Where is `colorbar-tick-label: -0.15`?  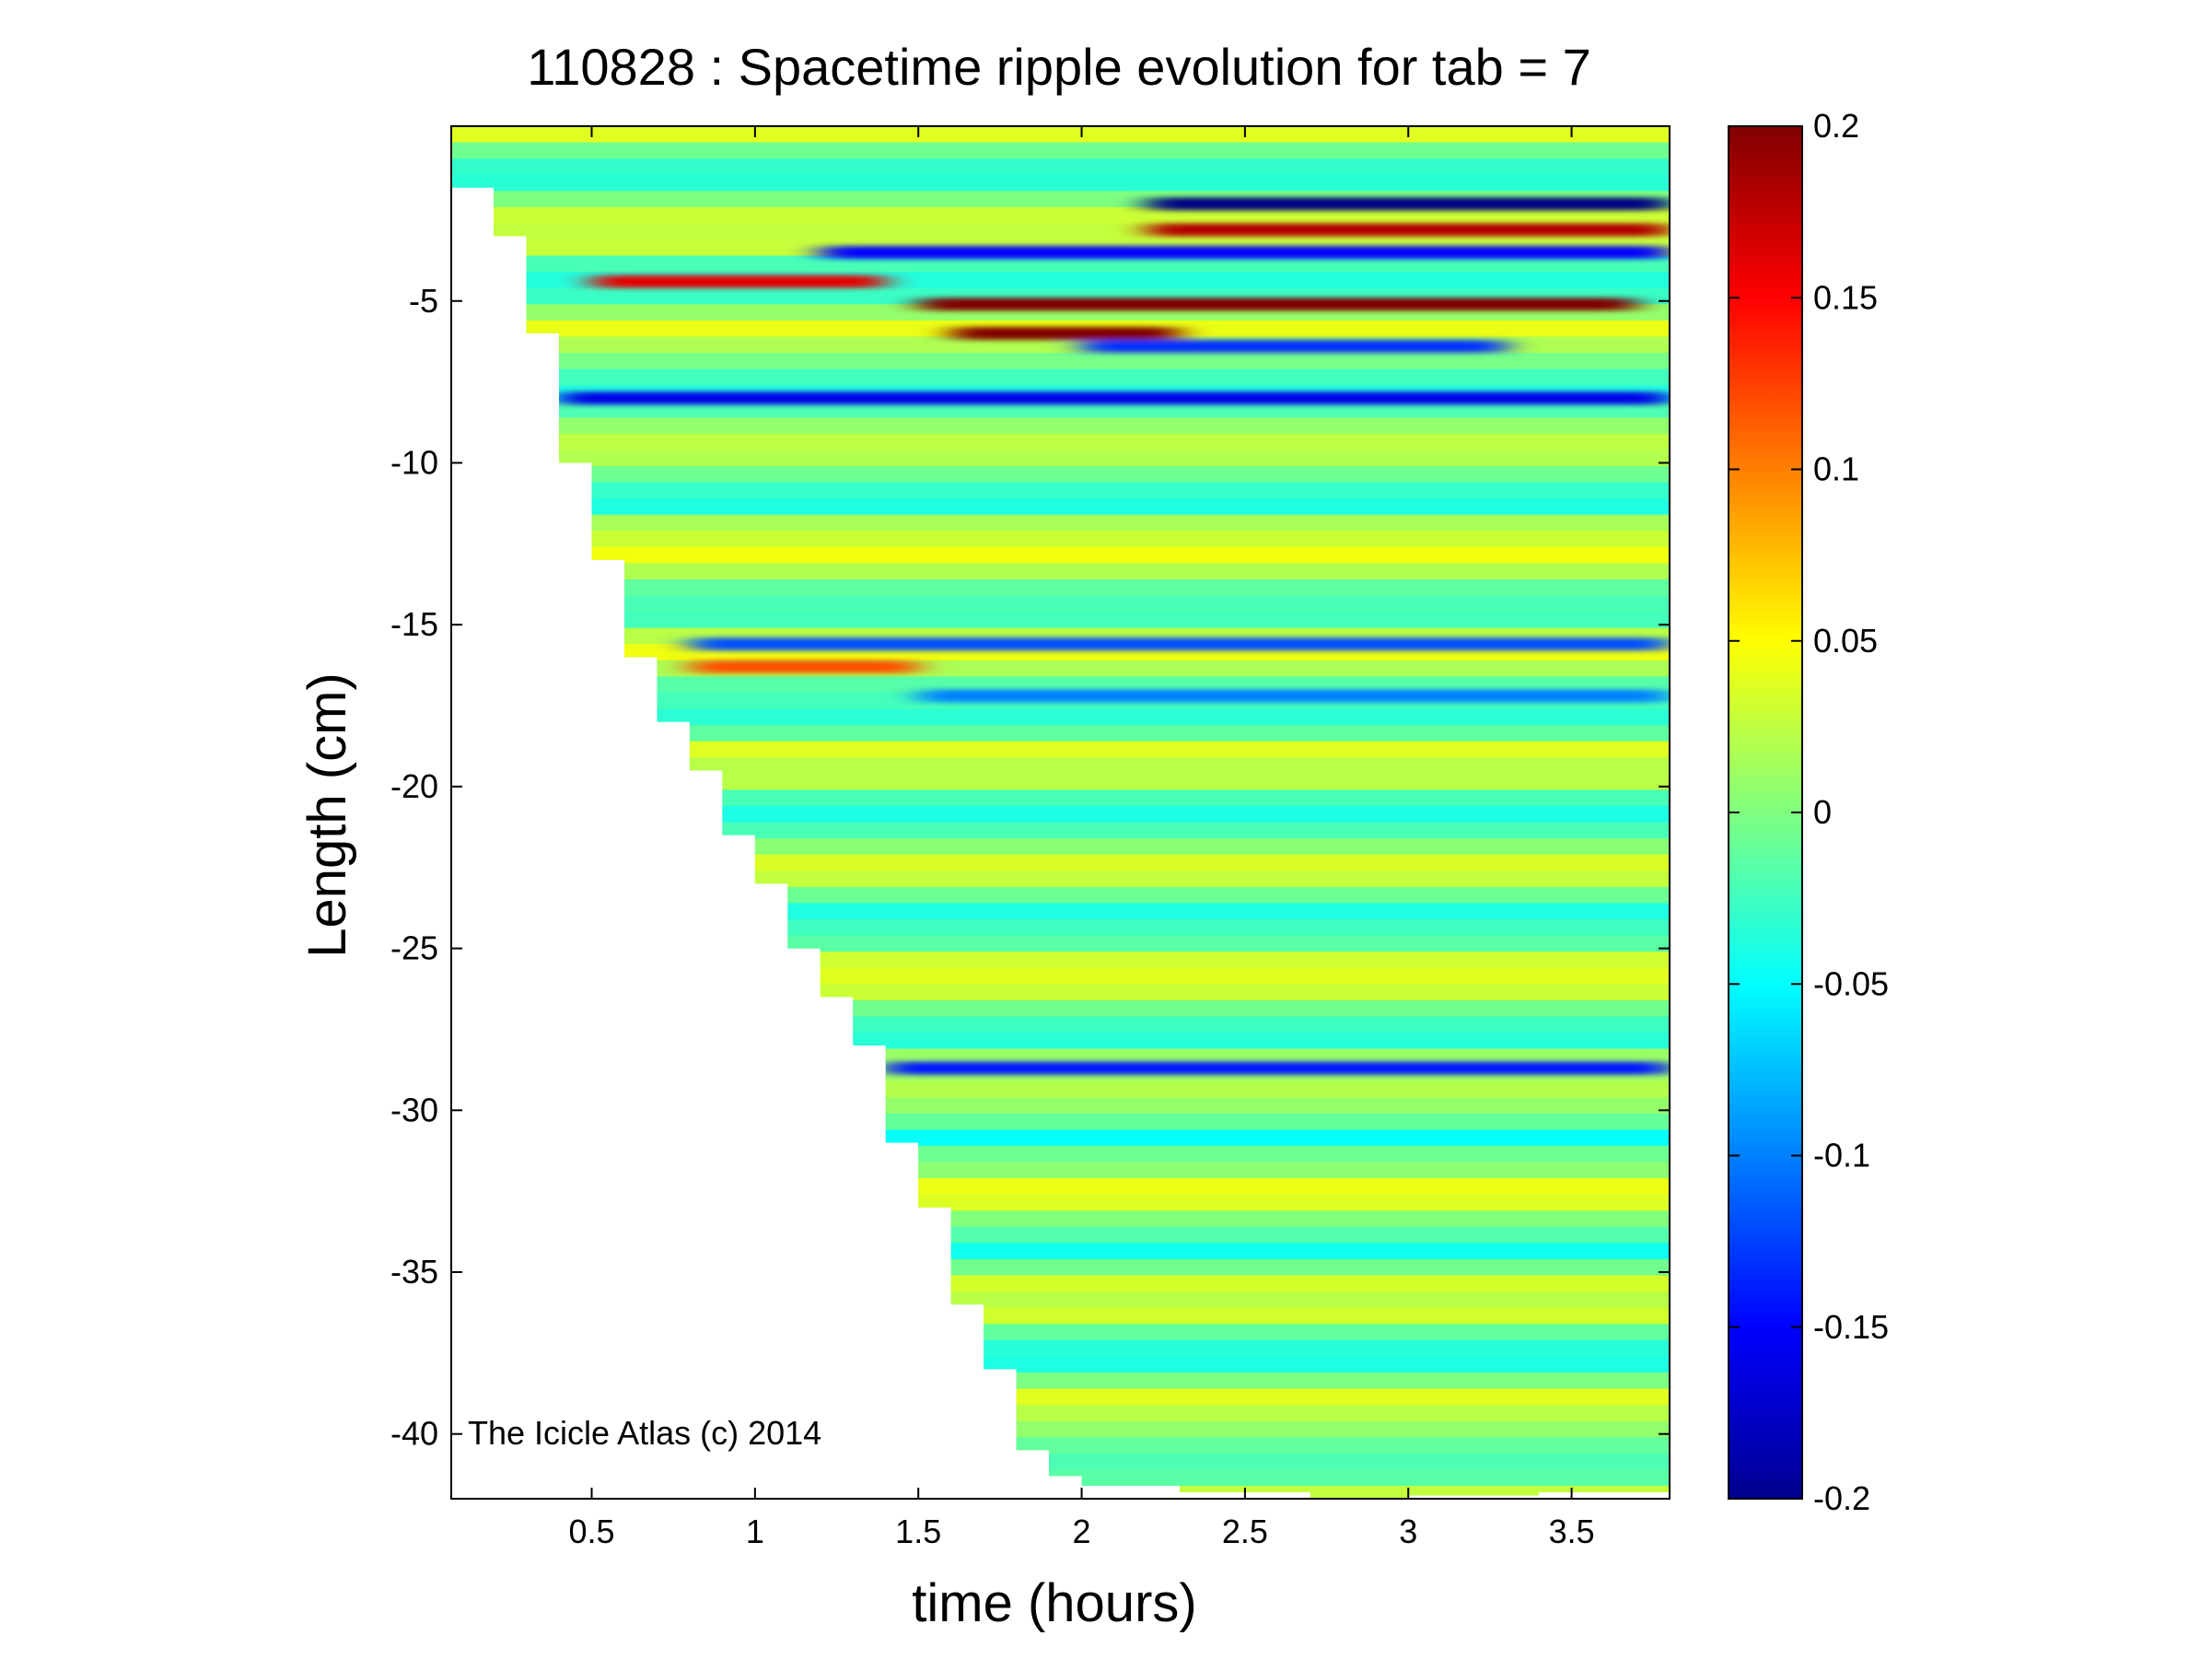 colorbar-tick-label: -0.15 is located at coordinates (1851, 1327).